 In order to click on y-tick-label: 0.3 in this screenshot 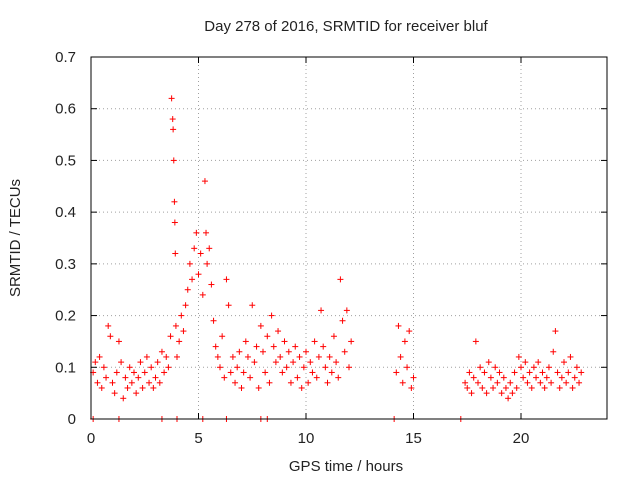, I will do `click(65, 264)`.